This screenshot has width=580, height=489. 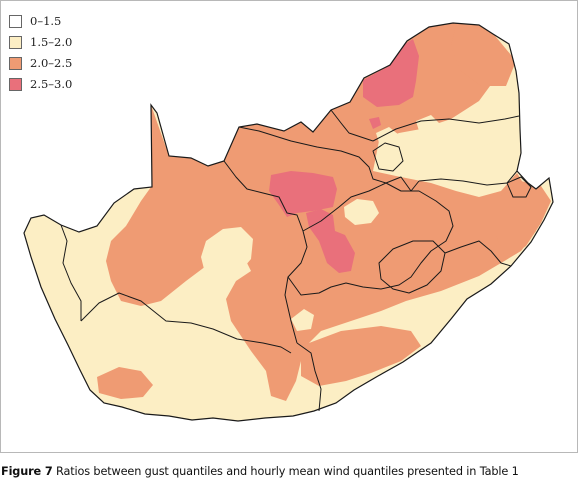 I want to click on legend-item-2.0-2.5: 2.0–2.5, so click(x=64, y=63).